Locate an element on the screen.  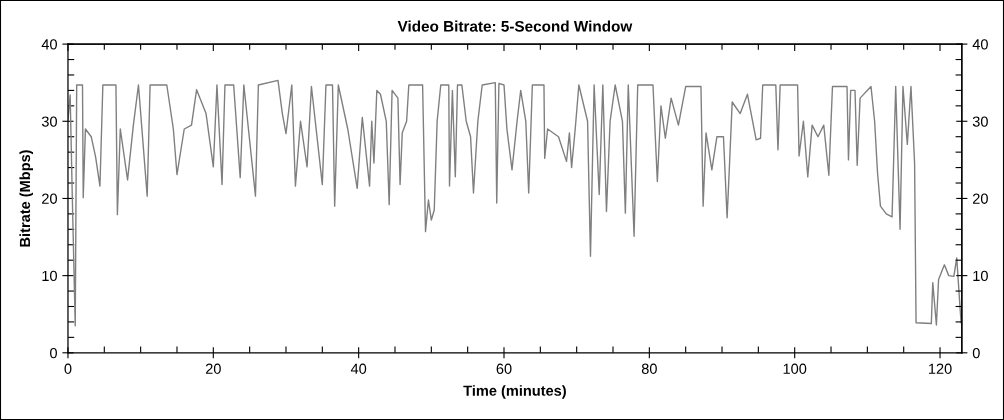
x-tick-label: 80 is located at coordinates (649, 368).